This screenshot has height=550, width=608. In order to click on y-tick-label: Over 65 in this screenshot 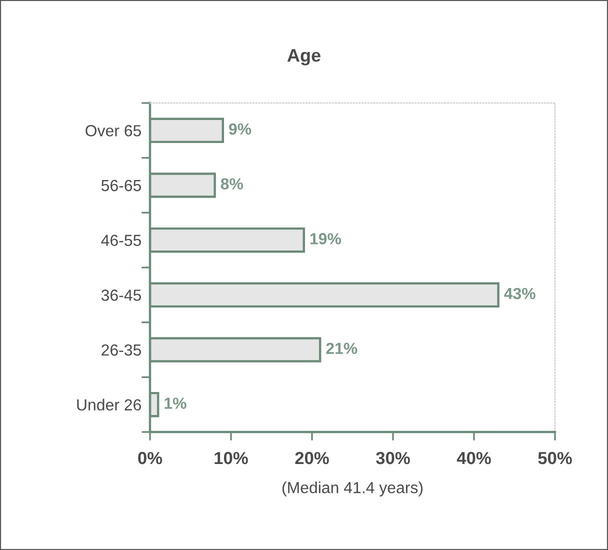, I will do `click(113, 130)`.